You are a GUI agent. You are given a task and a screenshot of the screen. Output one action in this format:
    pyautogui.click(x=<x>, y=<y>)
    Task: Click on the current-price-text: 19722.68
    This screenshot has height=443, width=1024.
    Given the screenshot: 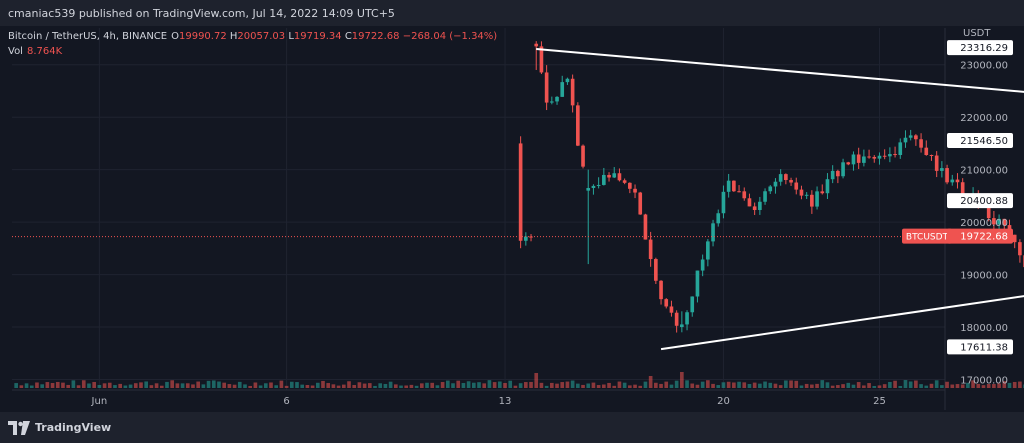 What is the action you would take?
    pyautogui.click(x=984, y=237)
    